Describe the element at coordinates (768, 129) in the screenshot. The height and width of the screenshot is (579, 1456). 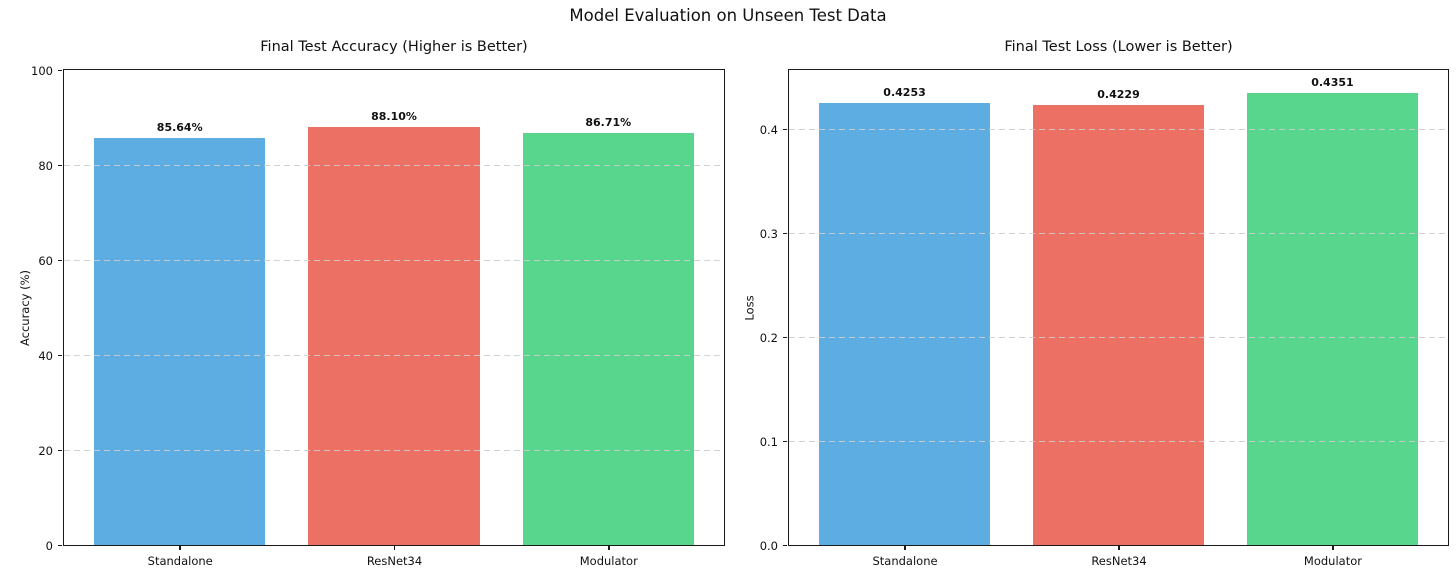
I see `y-tick-label: 0.4` at that location.